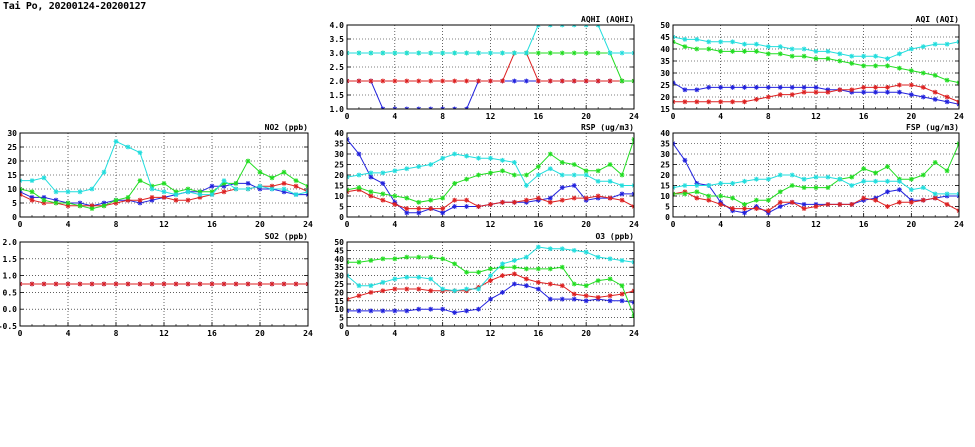  Describe the element at coordinates (160, 176) in the screenshot. I see `chart-no2: 0 5 10 15 20 25 30 0 4 8 12 16 20 24 NO2 (ppb)` at that location.